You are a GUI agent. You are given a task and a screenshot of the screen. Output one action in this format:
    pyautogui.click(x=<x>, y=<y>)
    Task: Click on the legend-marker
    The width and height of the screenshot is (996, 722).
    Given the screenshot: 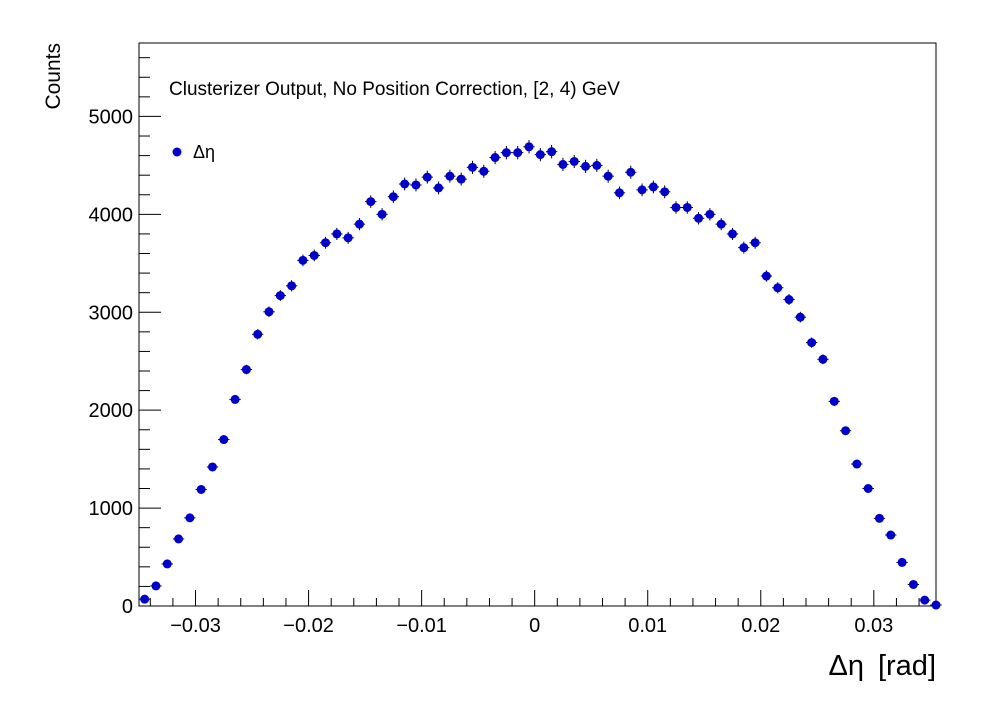 What is the action you would take?
    pyautogui.click(x=177, y=152)
    